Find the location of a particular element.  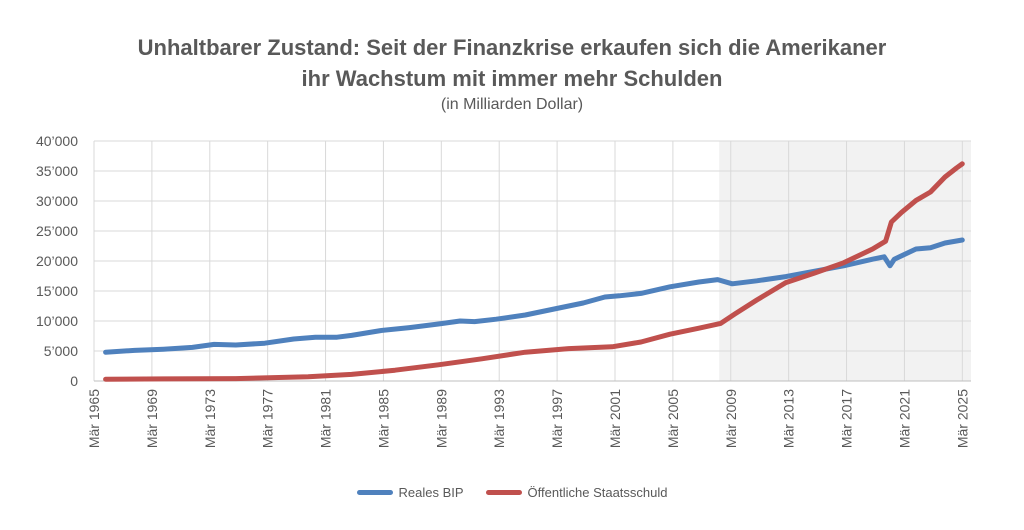

x-tick-label: Mär 2025 is located at coordinates (962, 418).